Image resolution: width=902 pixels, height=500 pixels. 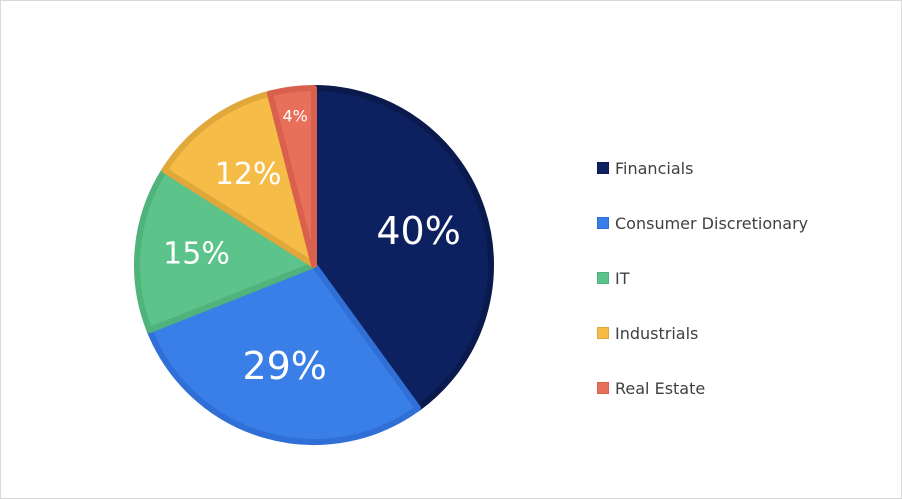 What do you see at coordinates (702, 333) in the screenshot?
I see `legend-item-industrials: Industrials` at bounding box center [702, 333].